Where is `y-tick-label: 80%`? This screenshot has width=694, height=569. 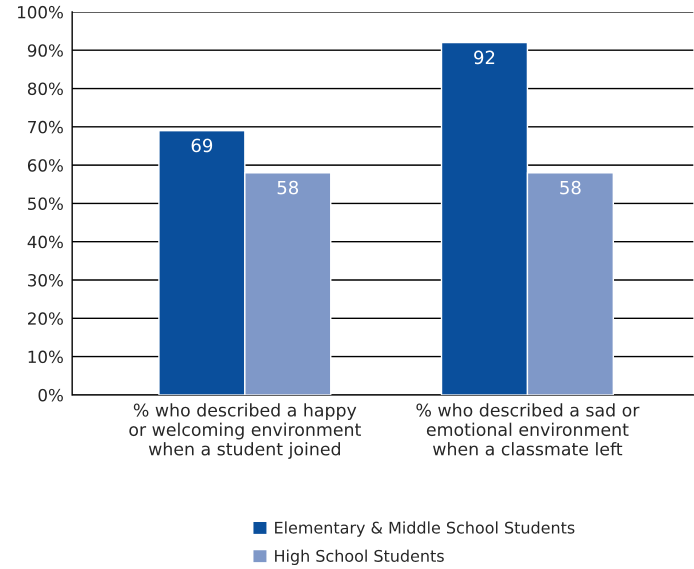 y-tick-label: 80% is located at coordinates (45, 89).